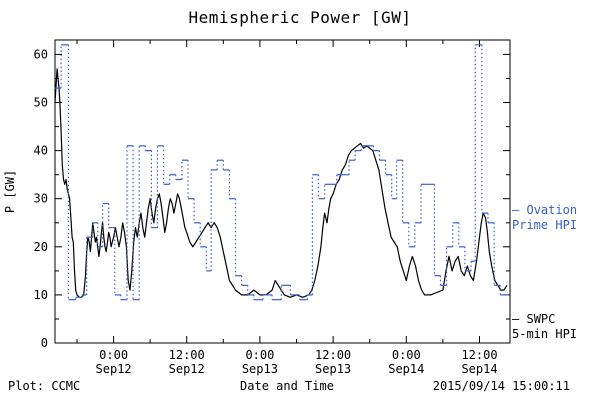 Image resolution: width=600 pixels, height=400 pixels. I want to click on chart-title: Hemispheric Power [GW], so click(300, 17).